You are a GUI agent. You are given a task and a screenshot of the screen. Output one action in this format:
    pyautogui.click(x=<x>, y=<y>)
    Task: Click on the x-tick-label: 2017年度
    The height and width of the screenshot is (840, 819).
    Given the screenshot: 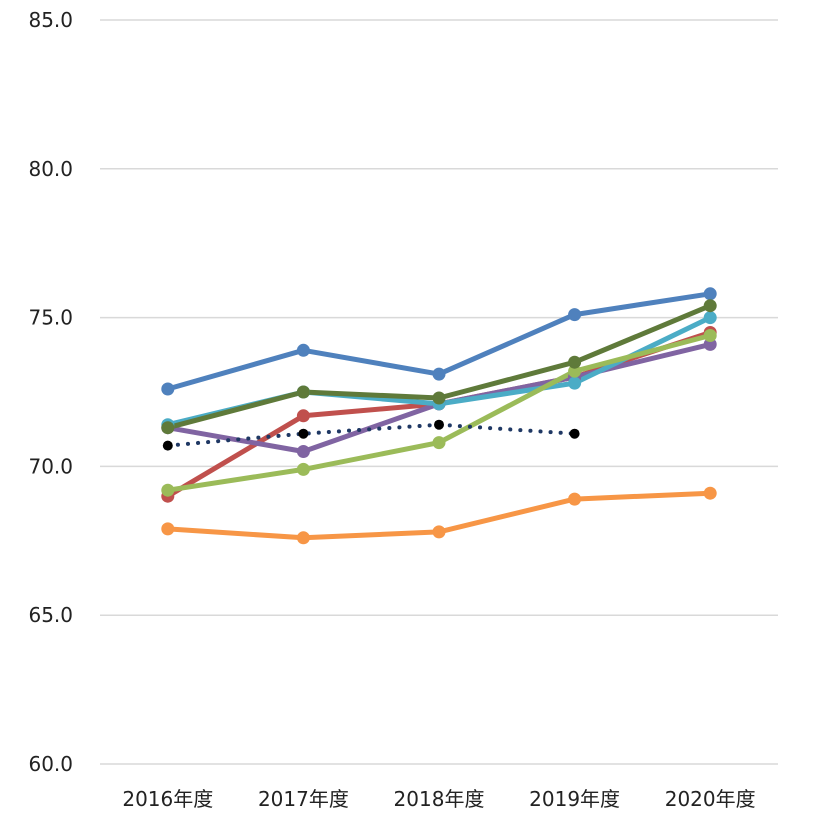 What is the action you would take?
    pyautogui.click(x=303, y=799)
    